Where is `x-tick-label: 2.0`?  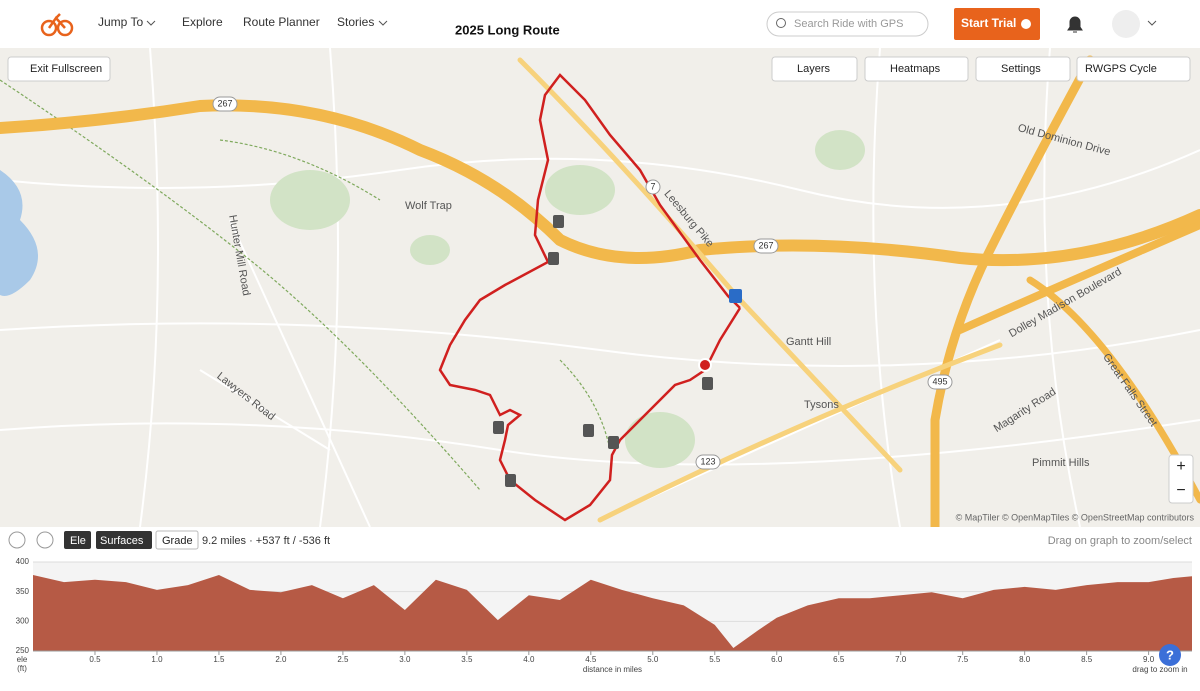
x-tick-label: 2.0 is located at coordinates (281, 659).